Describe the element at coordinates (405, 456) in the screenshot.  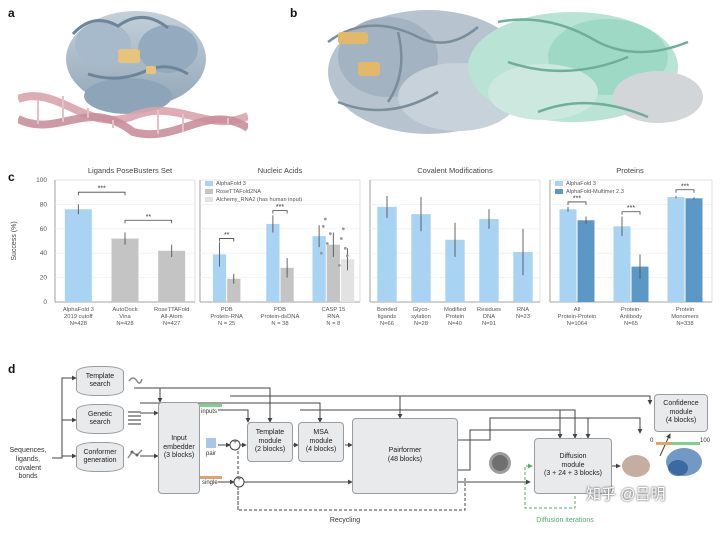
I see `pairformer-box: Pairformer (48 blocks)` at that location.